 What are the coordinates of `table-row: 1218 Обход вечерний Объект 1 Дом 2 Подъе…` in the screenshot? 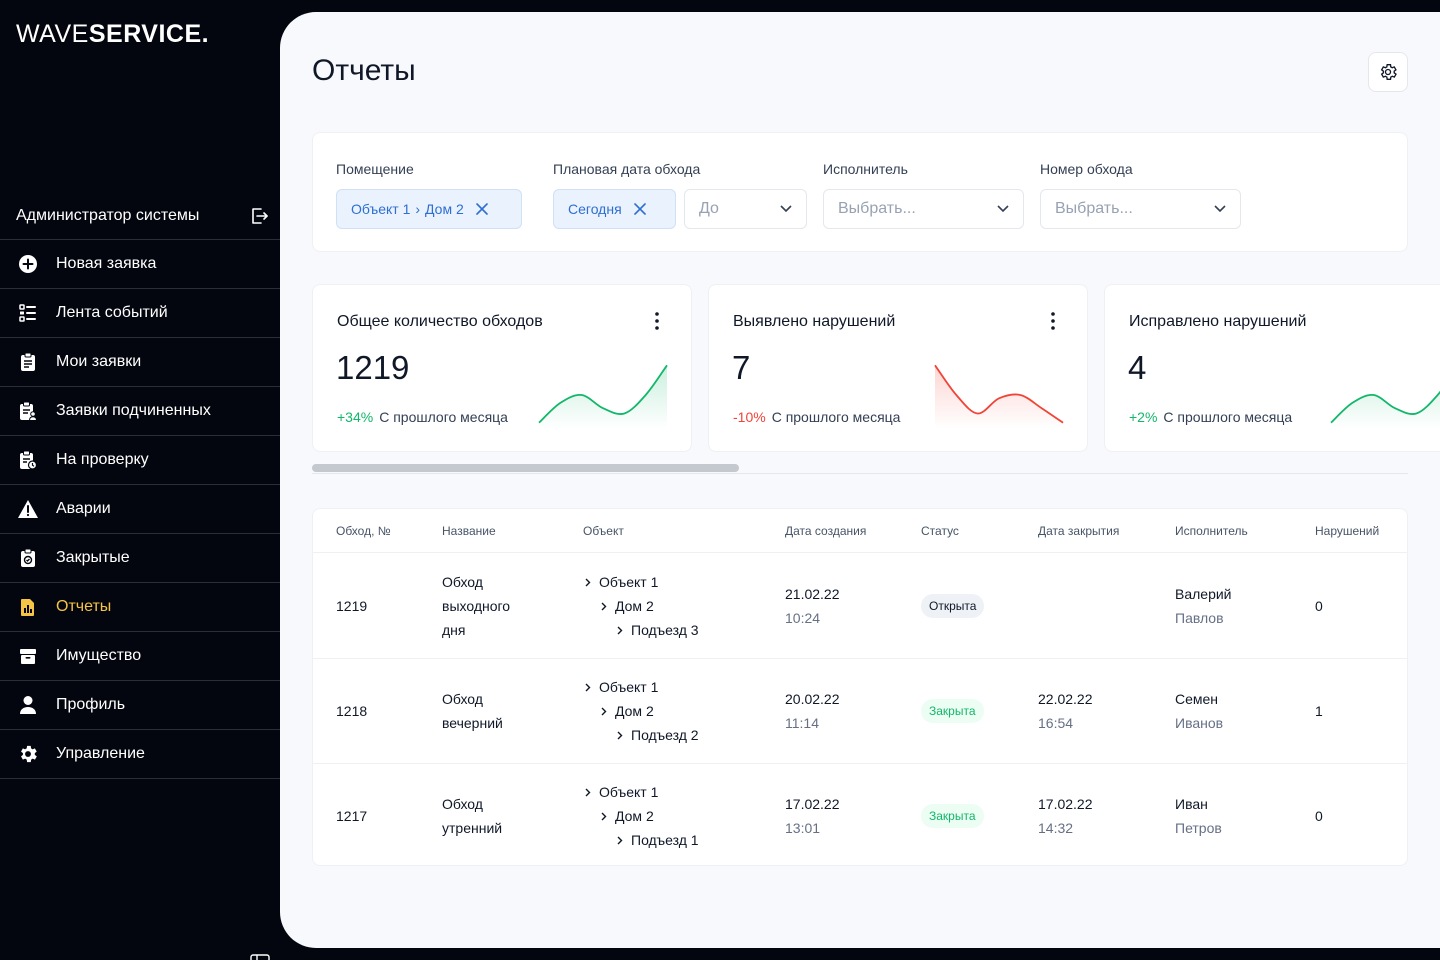 It's located at (860, 711).